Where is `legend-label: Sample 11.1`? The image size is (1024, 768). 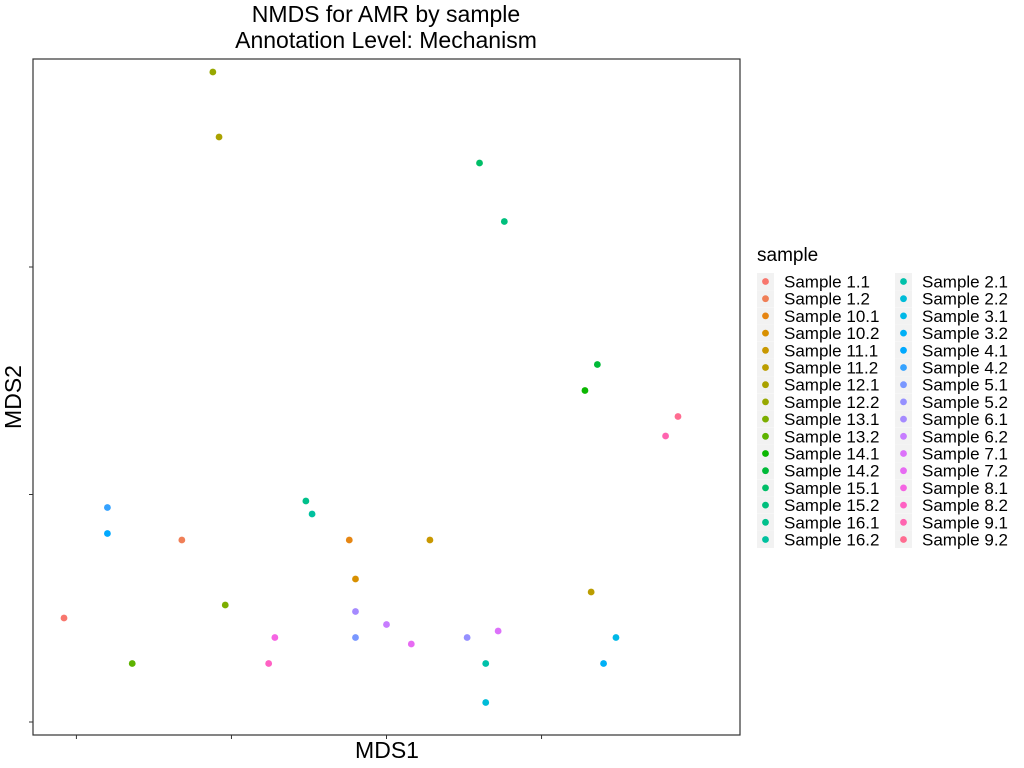 legend-label: Sample 11.1 is located at coordinates (831, 350).